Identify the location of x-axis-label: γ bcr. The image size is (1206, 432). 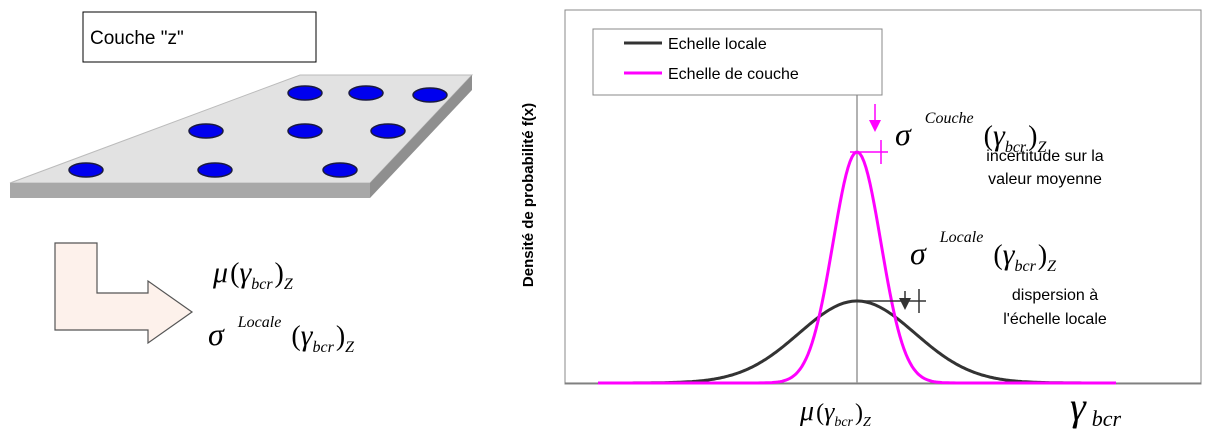
(1096, 407).